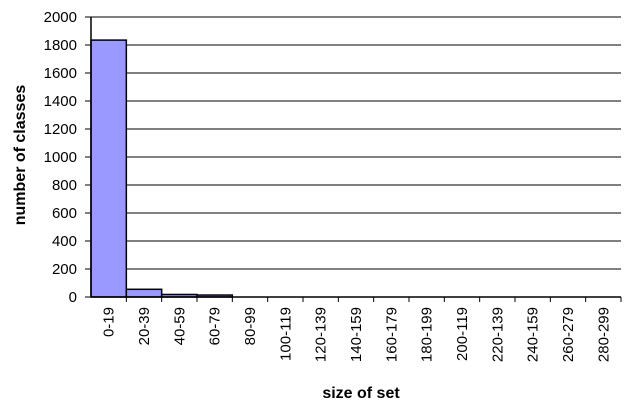 The image size is (632, 405). I want to click on y-tick-label: 800, so click(64, 185).